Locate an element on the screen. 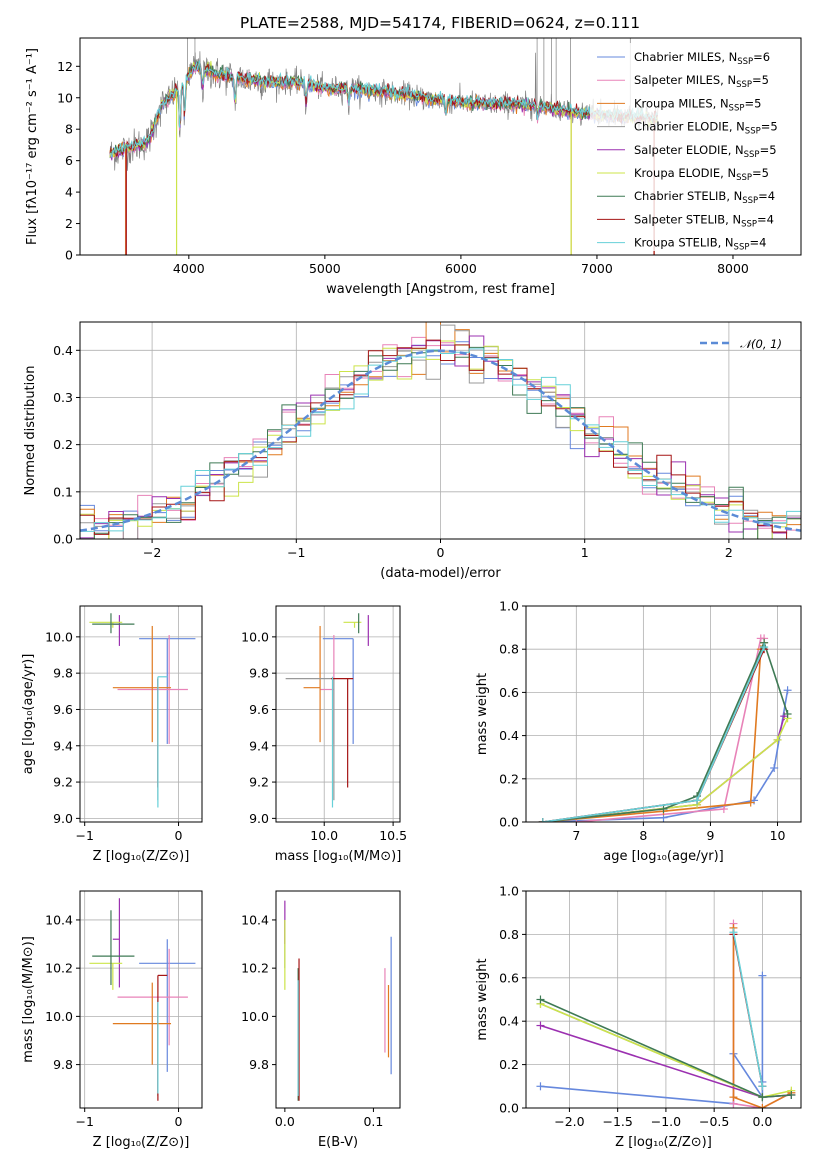  y-tick-label: 10 is located at coordinates (65, 97).